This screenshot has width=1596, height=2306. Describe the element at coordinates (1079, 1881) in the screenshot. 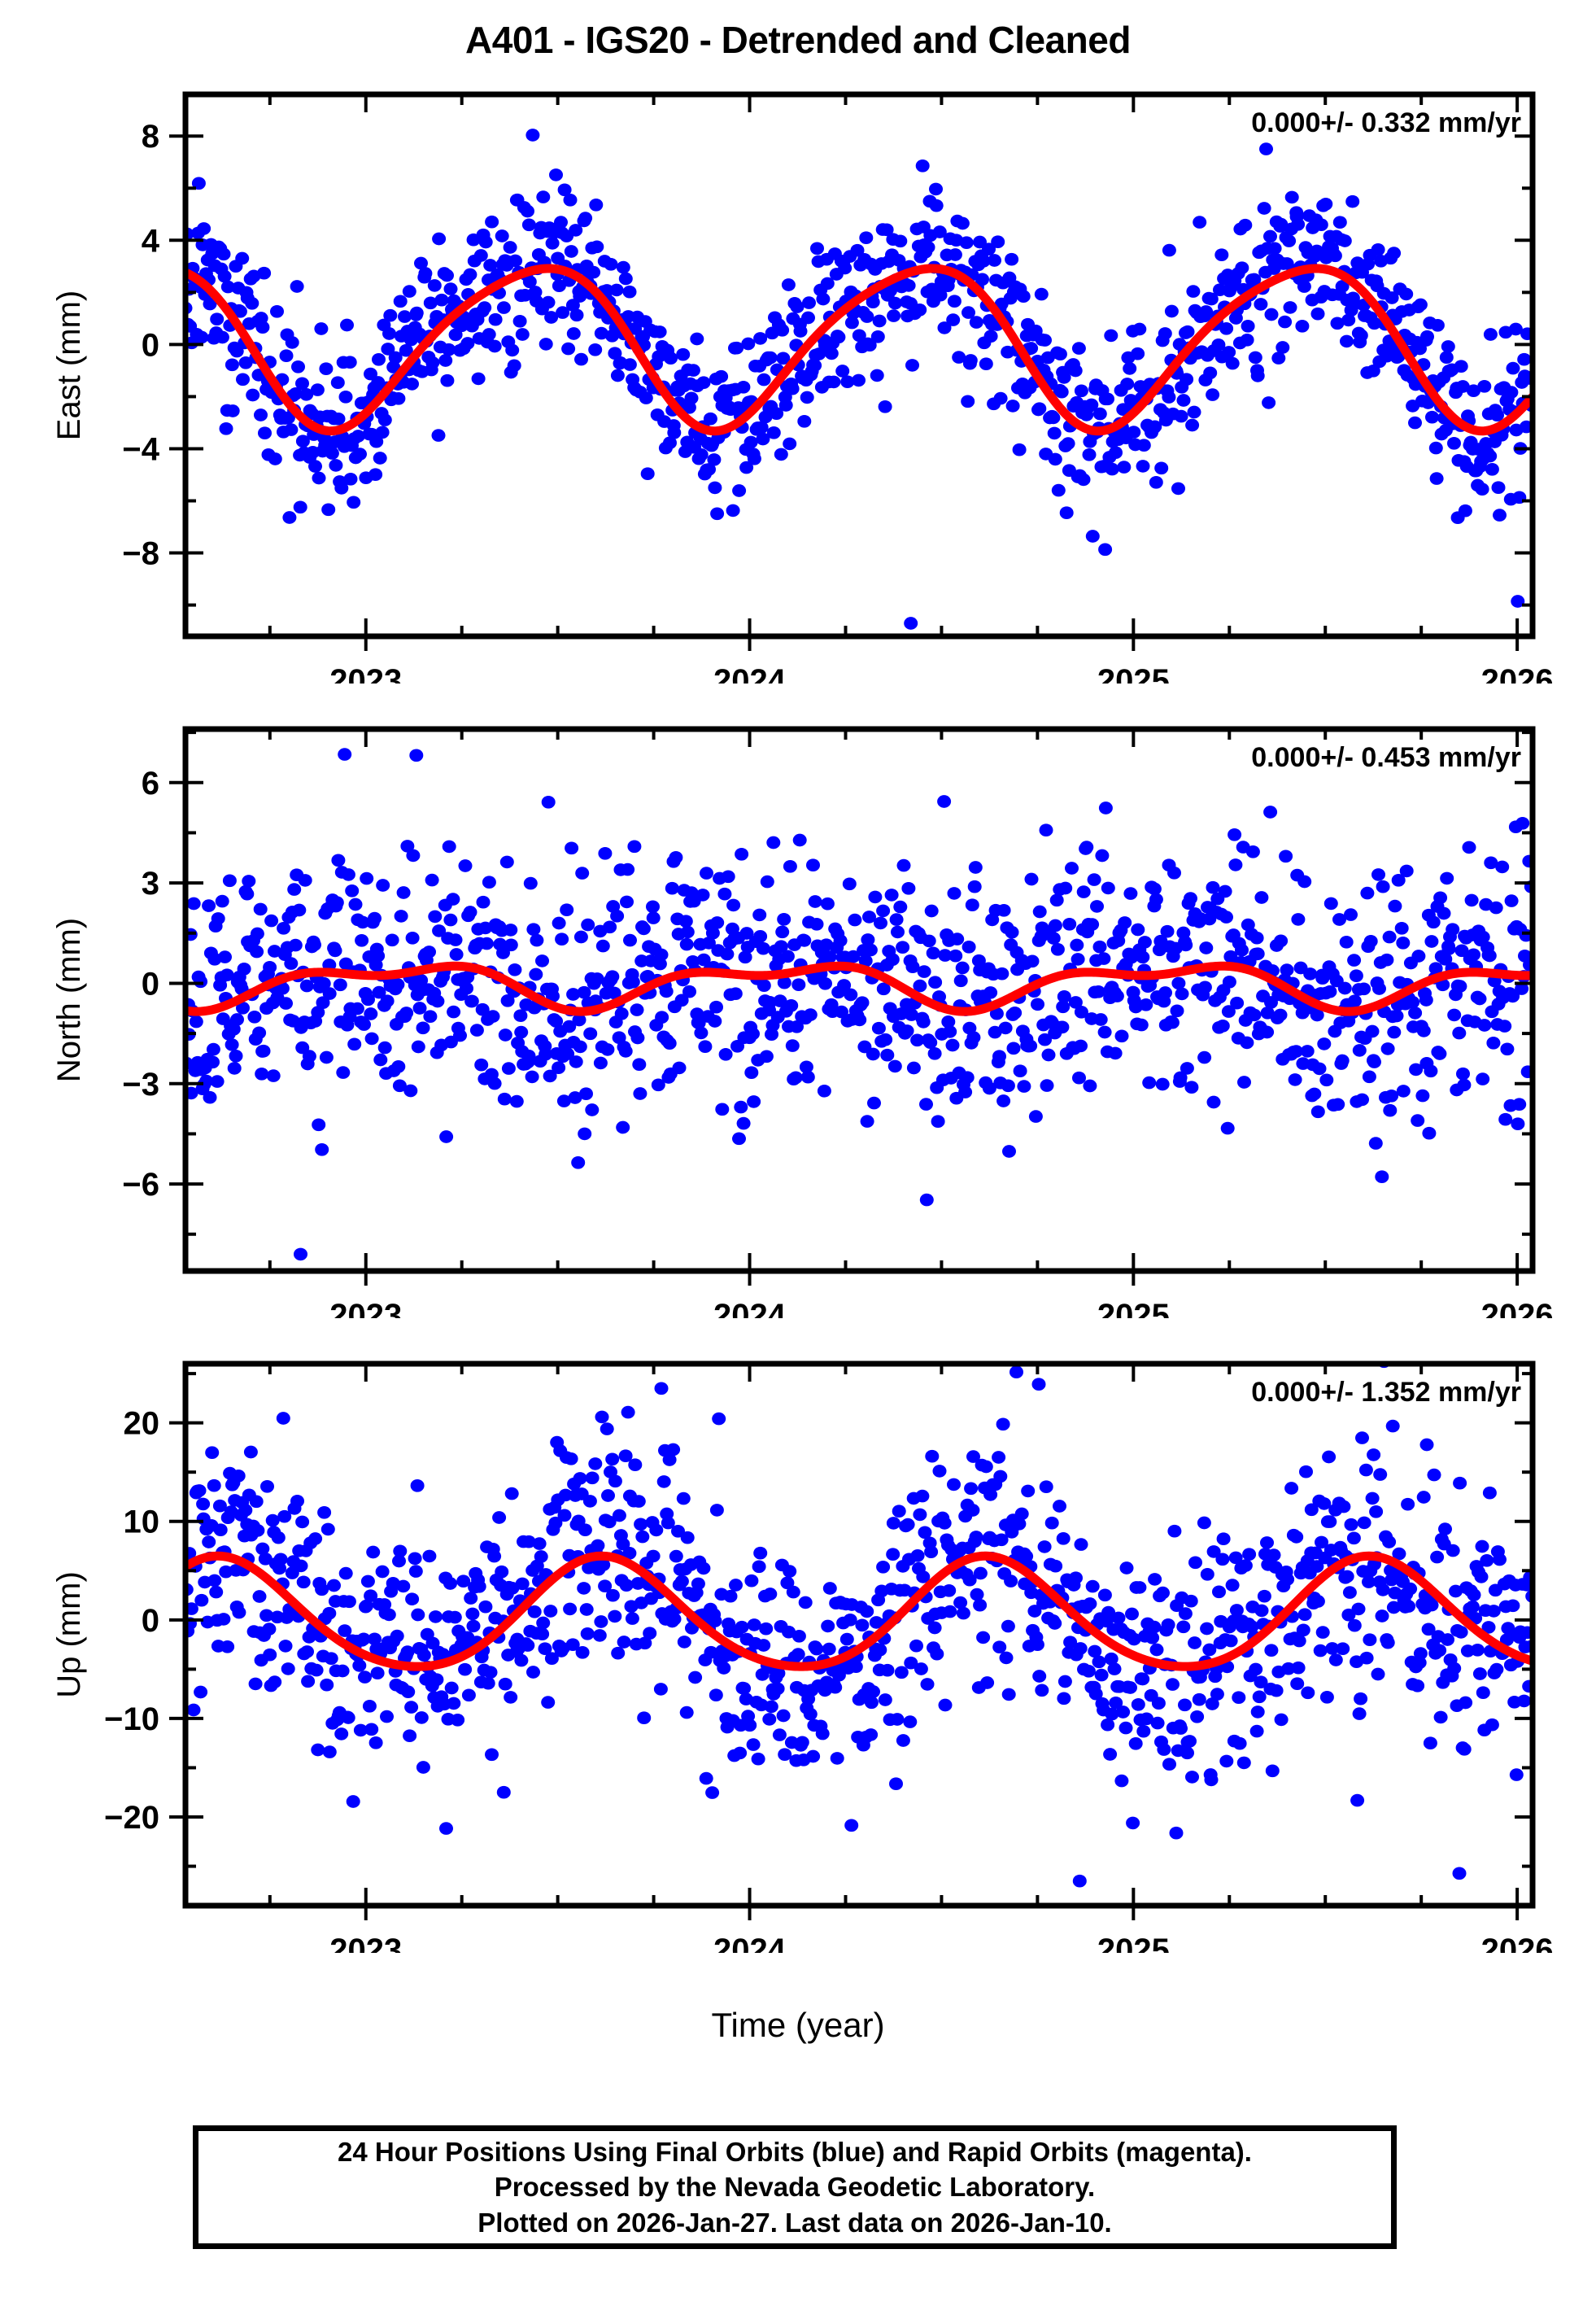

I see `data-point-outlier` at that location.